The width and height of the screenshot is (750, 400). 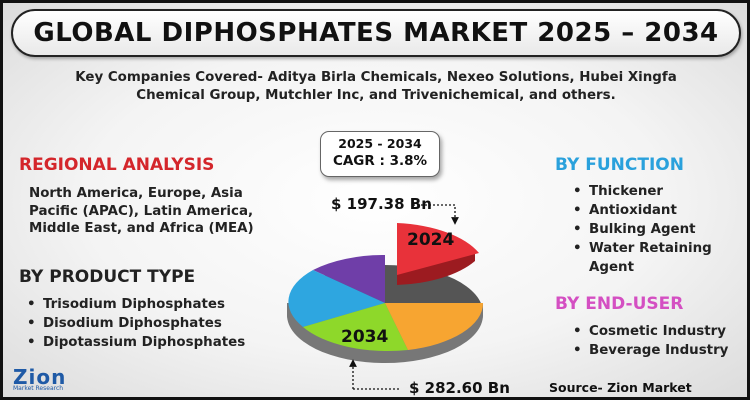 What do you see at coordinates (364, 337) in the screenshot?
I see `pie-label-2034: 2034` at bounding box center [364, 337].